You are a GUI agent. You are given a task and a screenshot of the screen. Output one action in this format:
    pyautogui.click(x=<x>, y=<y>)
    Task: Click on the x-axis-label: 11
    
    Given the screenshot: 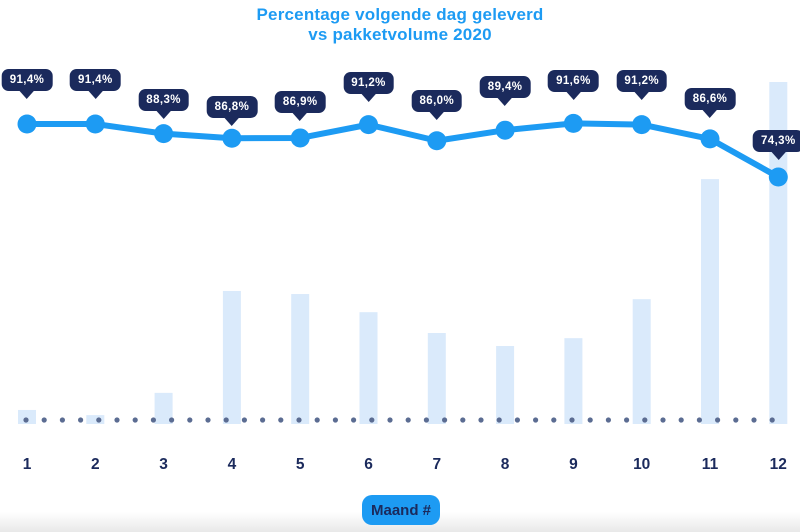 What is the action you would take?
    pyautogui.click(x=710, y=464)
    